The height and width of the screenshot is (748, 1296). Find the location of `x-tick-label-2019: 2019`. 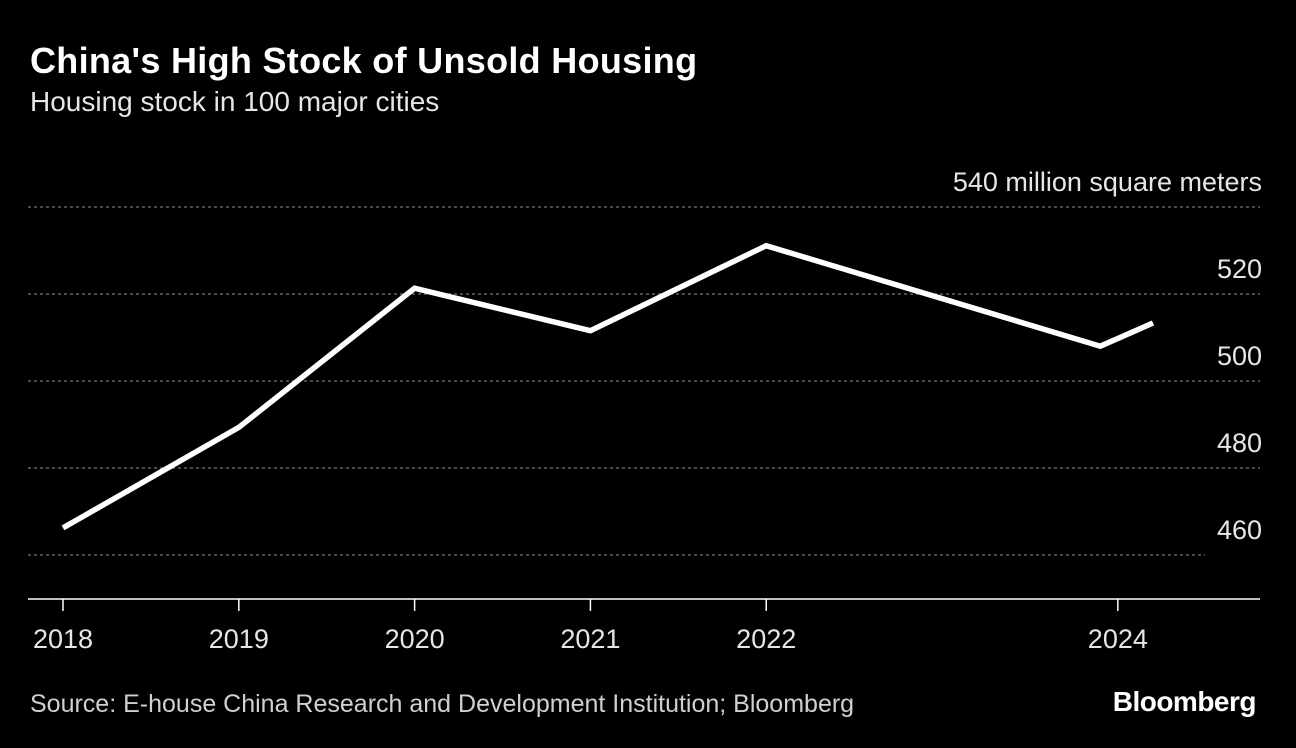

x-tick-label-2019: 2019 is located at coordinates (239, 639).